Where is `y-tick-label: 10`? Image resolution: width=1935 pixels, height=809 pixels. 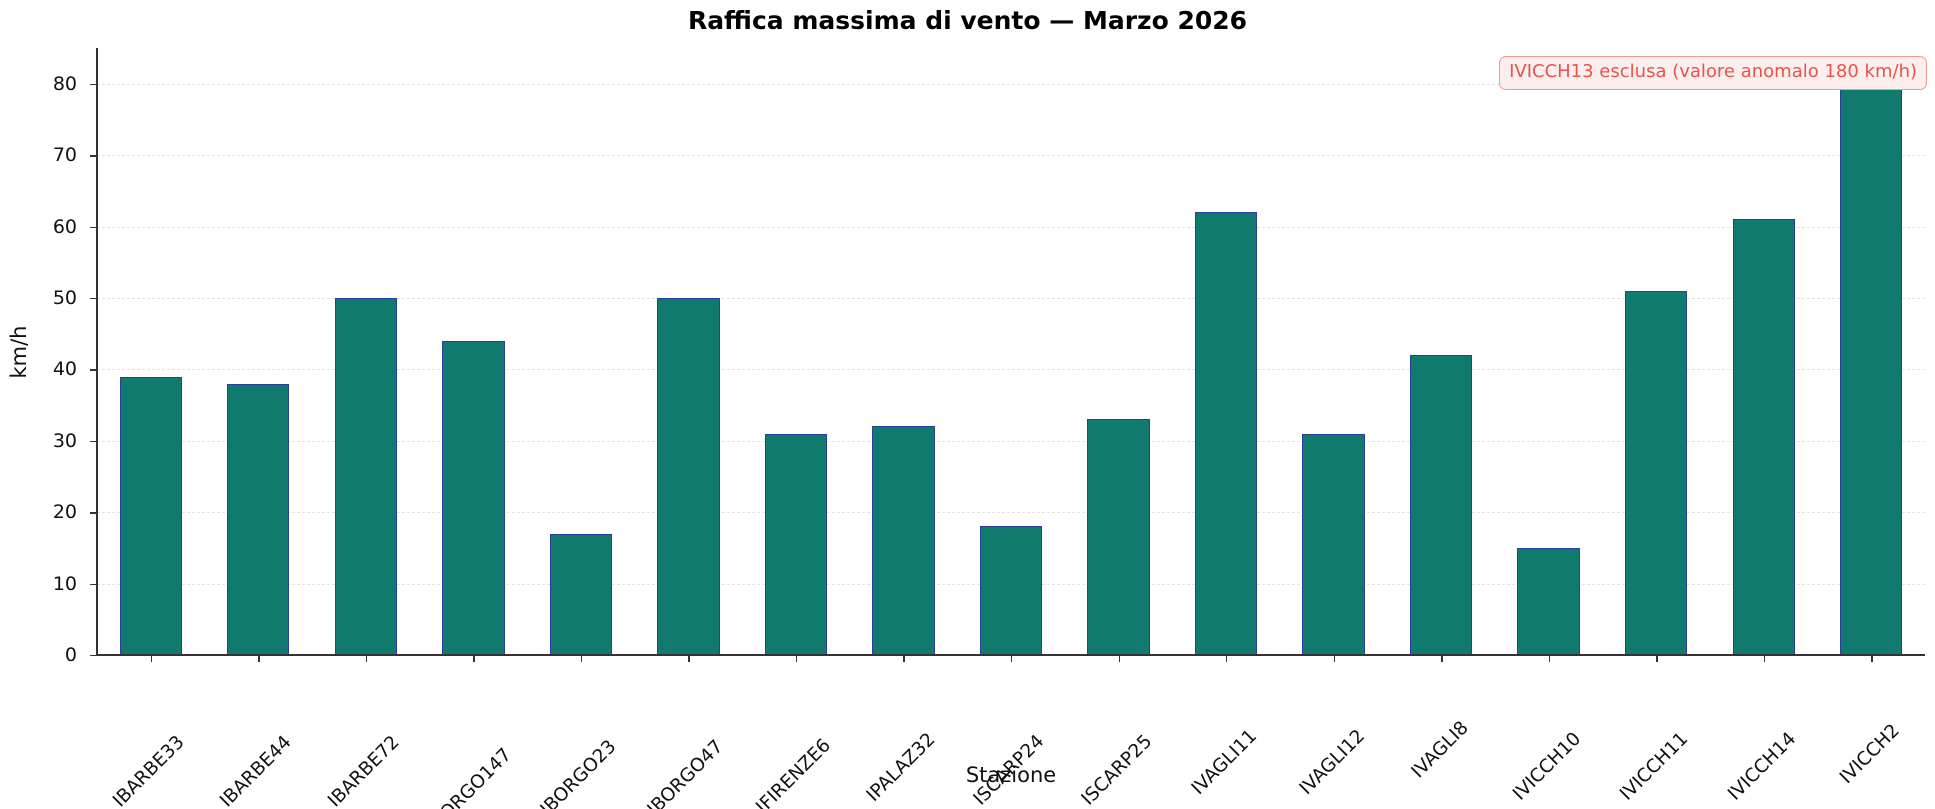
y-tick-label: 10 is located at coordinates (64, 583).